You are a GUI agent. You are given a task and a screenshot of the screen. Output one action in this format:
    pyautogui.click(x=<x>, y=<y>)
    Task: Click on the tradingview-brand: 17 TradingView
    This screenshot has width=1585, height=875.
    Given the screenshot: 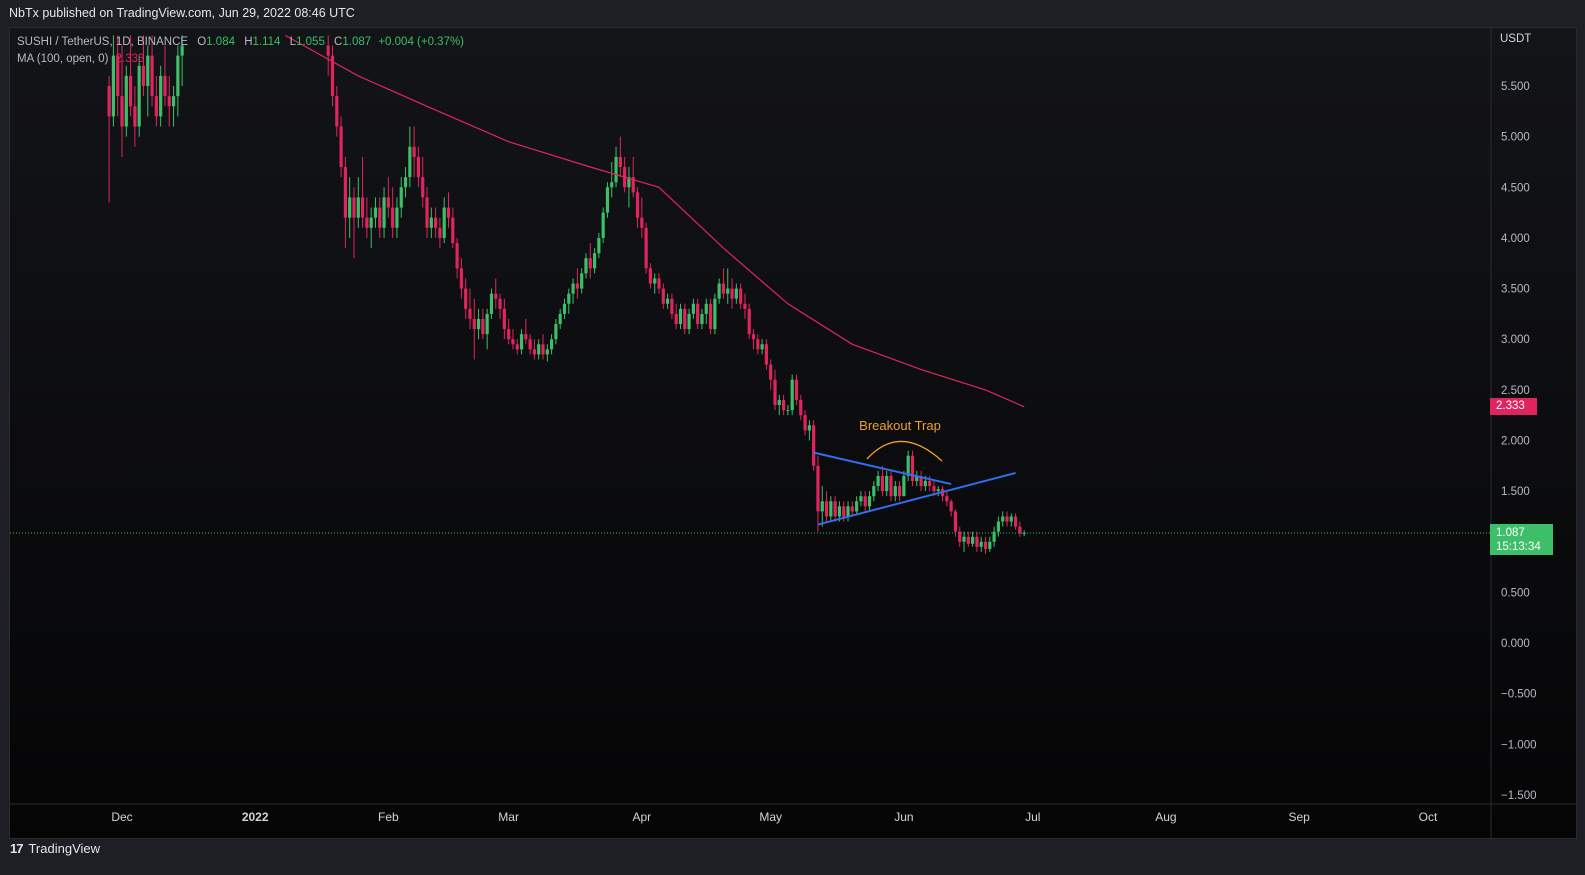 What is the action you would take?
    pyautogui.click(x=55, y=849)
    